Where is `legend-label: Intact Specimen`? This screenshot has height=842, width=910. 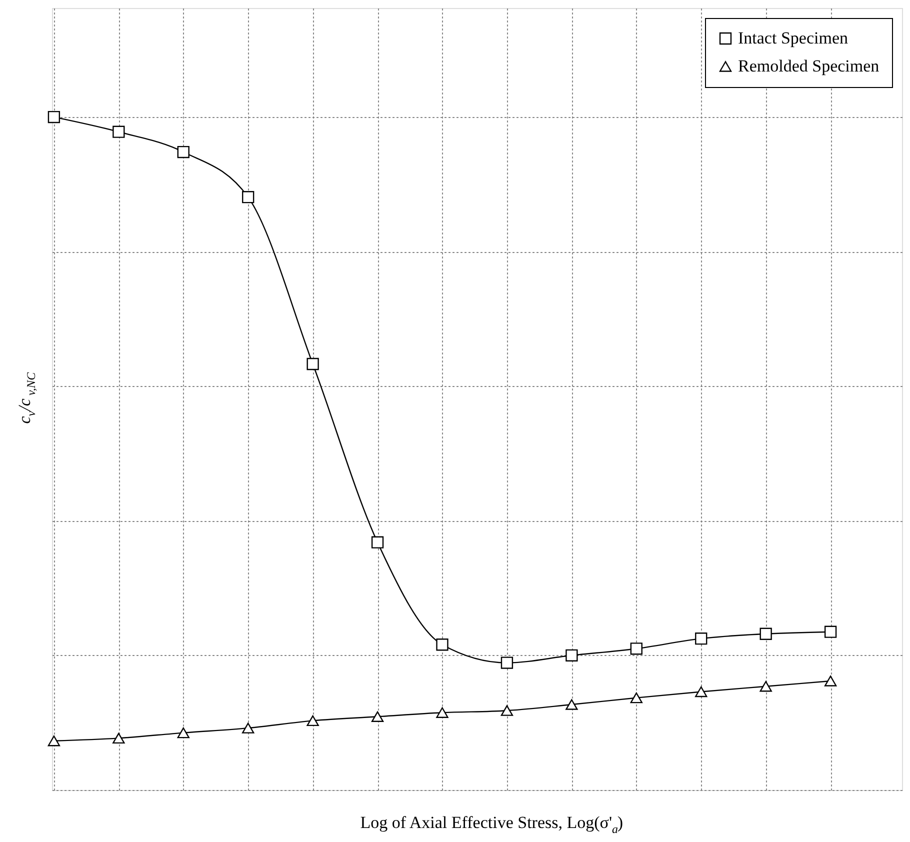
legend-label: Intact Specimen is located at coordinates (793, 38).